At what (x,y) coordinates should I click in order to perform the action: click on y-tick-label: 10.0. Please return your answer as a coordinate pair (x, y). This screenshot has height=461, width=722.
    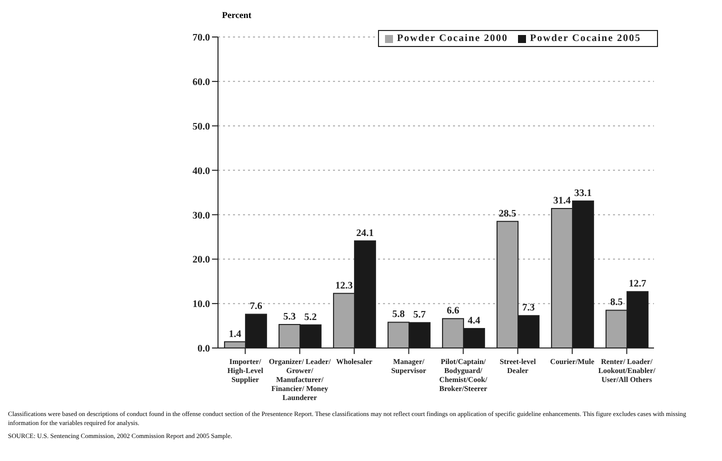
    Looking at the image, I should click on (201, 304).